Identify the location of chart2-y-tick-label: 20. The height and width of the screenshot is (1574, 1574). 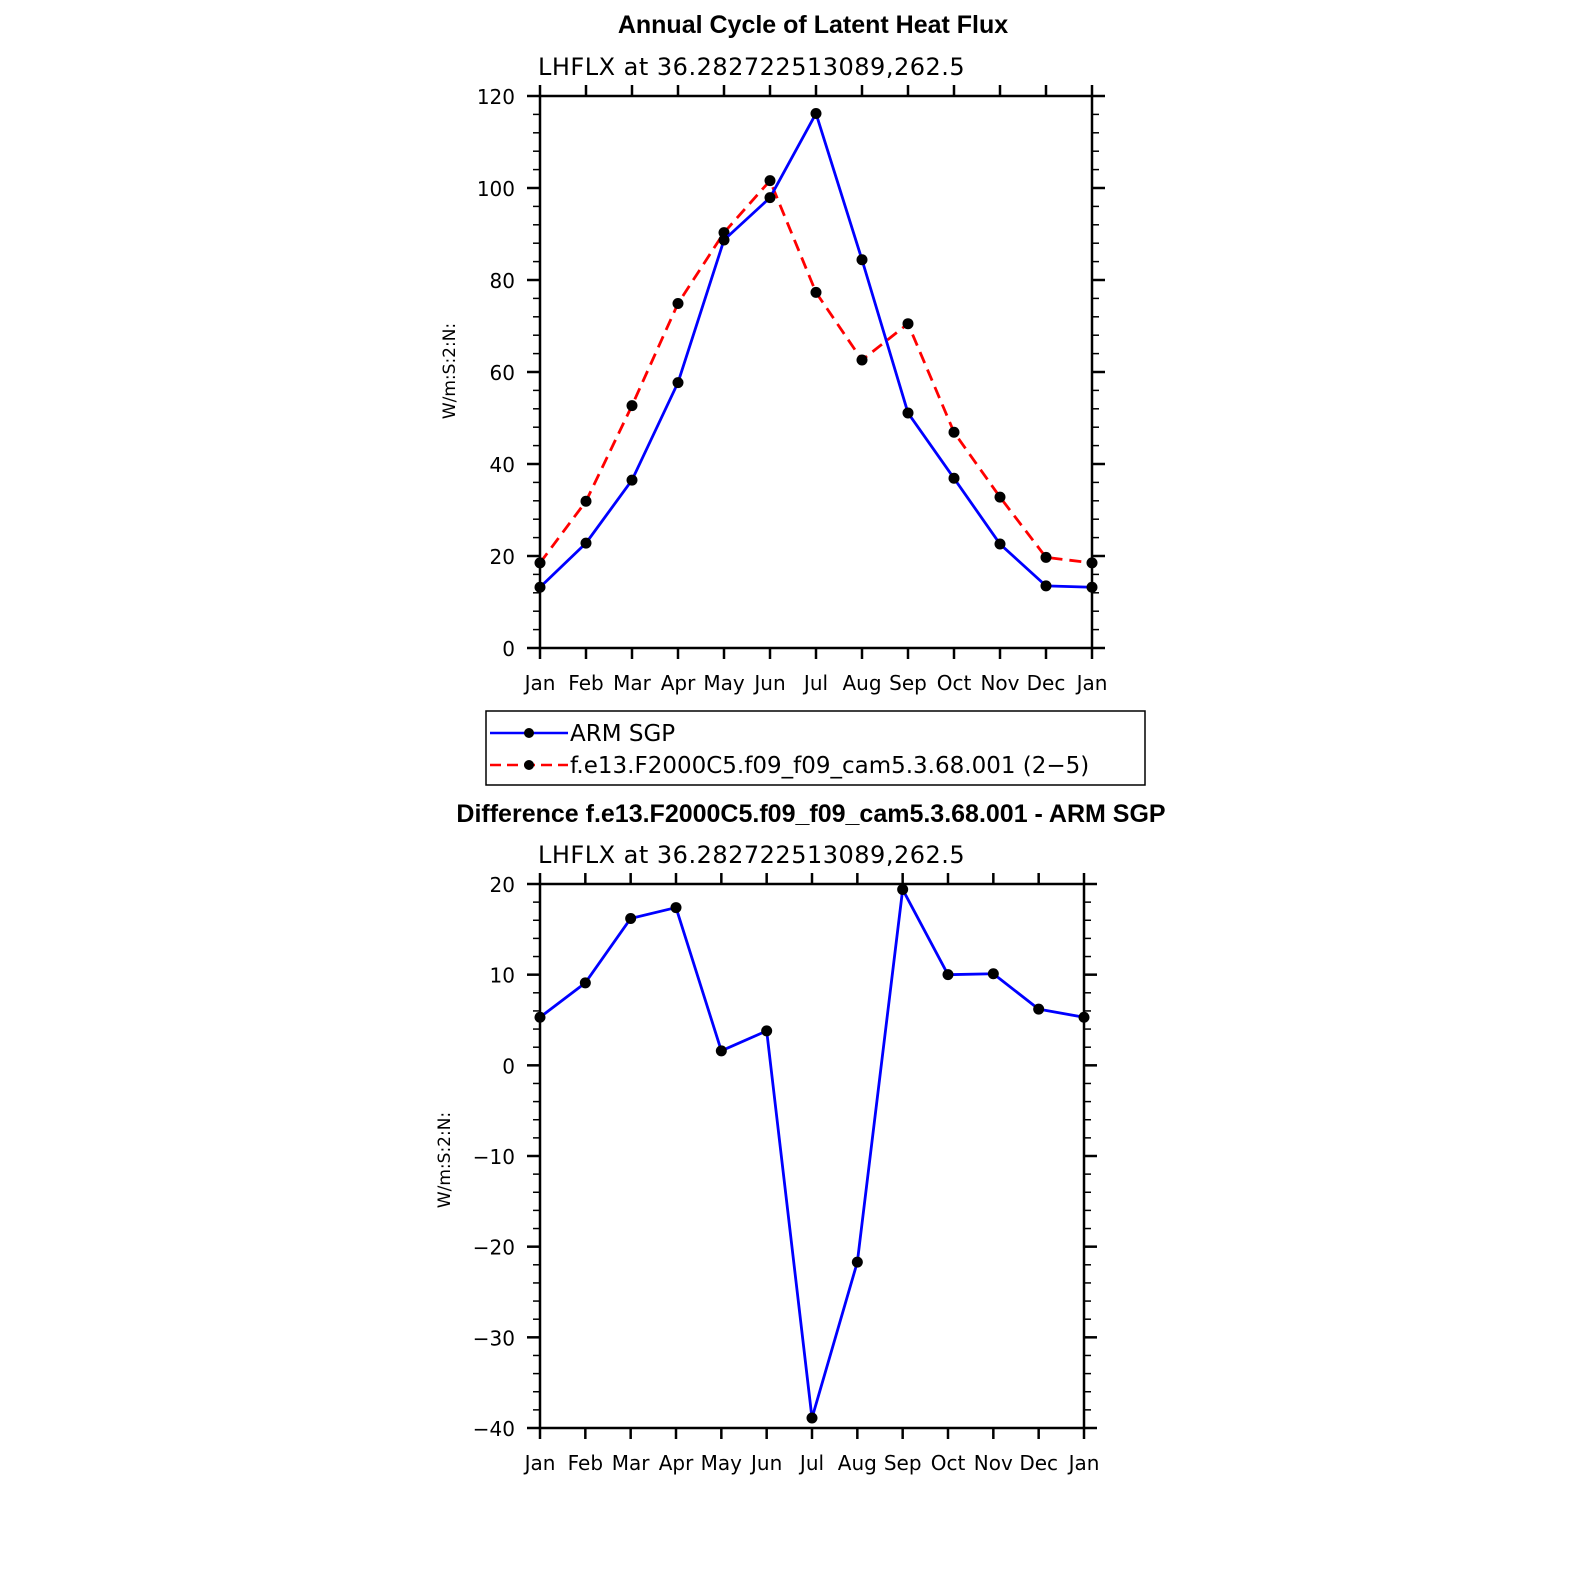
(502, 885).